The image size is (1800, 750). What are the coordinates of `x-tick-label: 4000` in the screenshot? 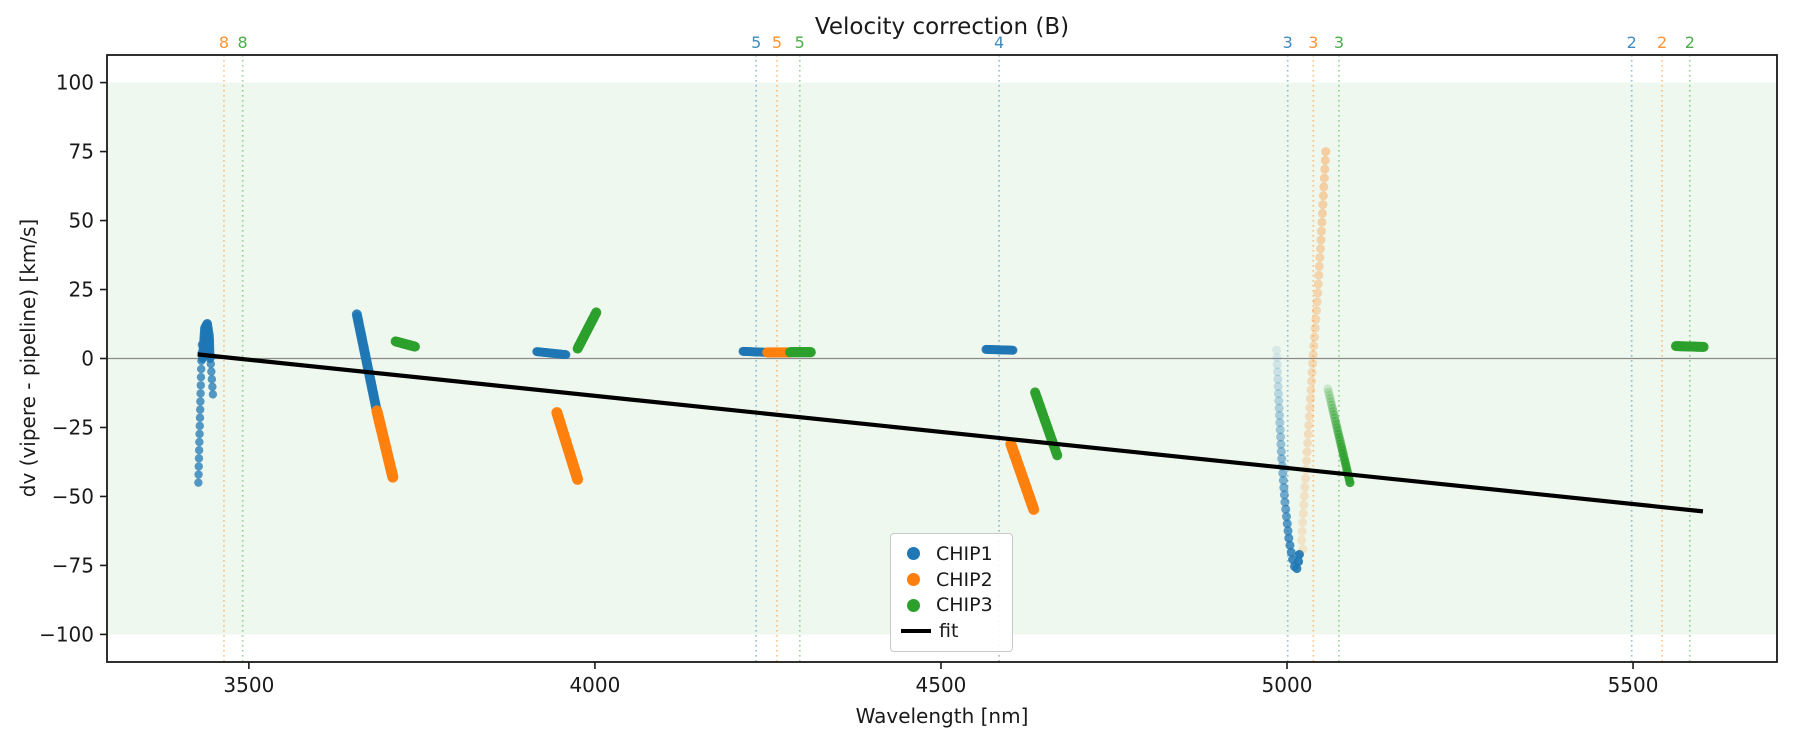 It's located at (594, 685).